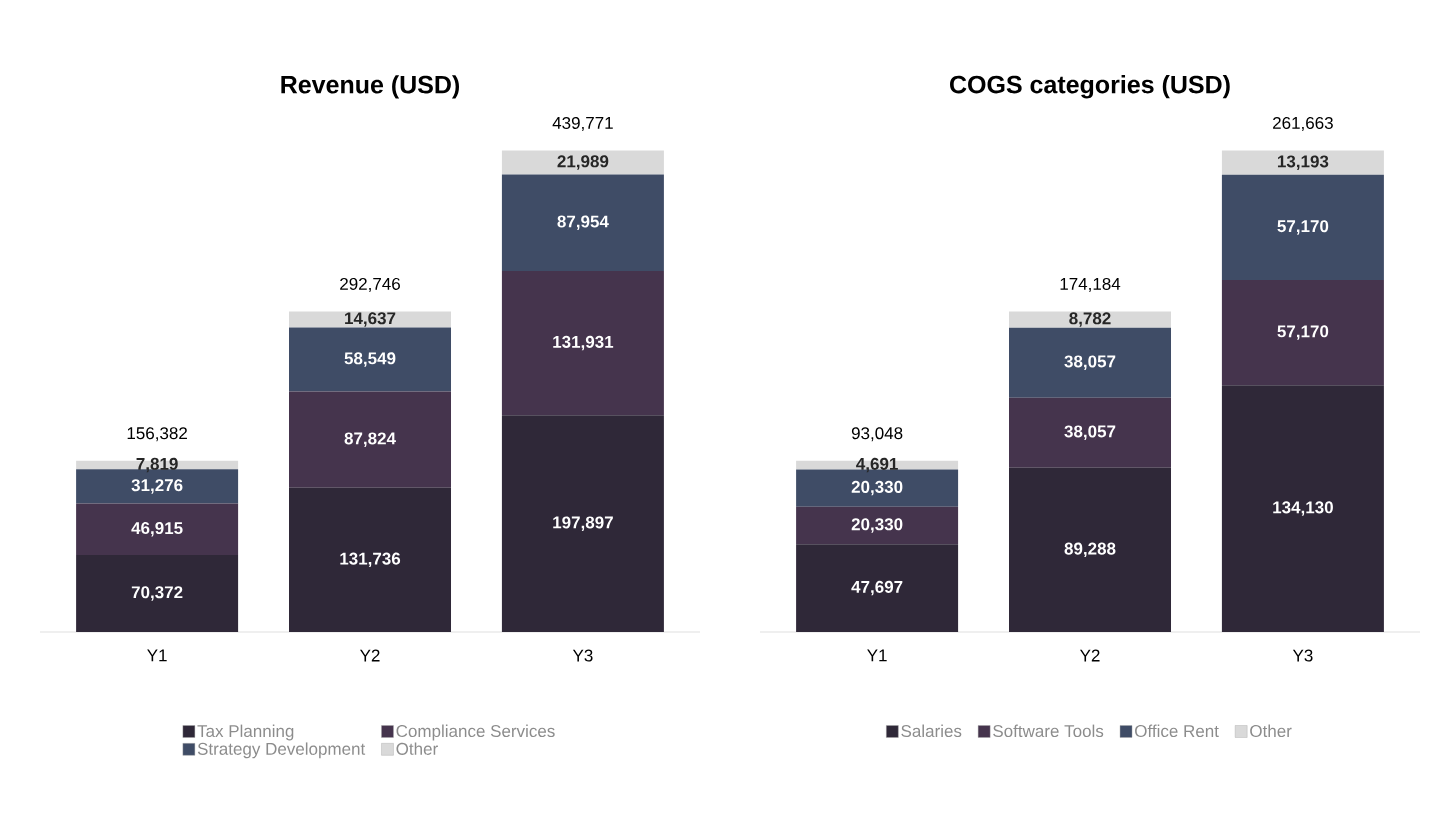  I want to click on data-label: 58,549, so click(370, 359).